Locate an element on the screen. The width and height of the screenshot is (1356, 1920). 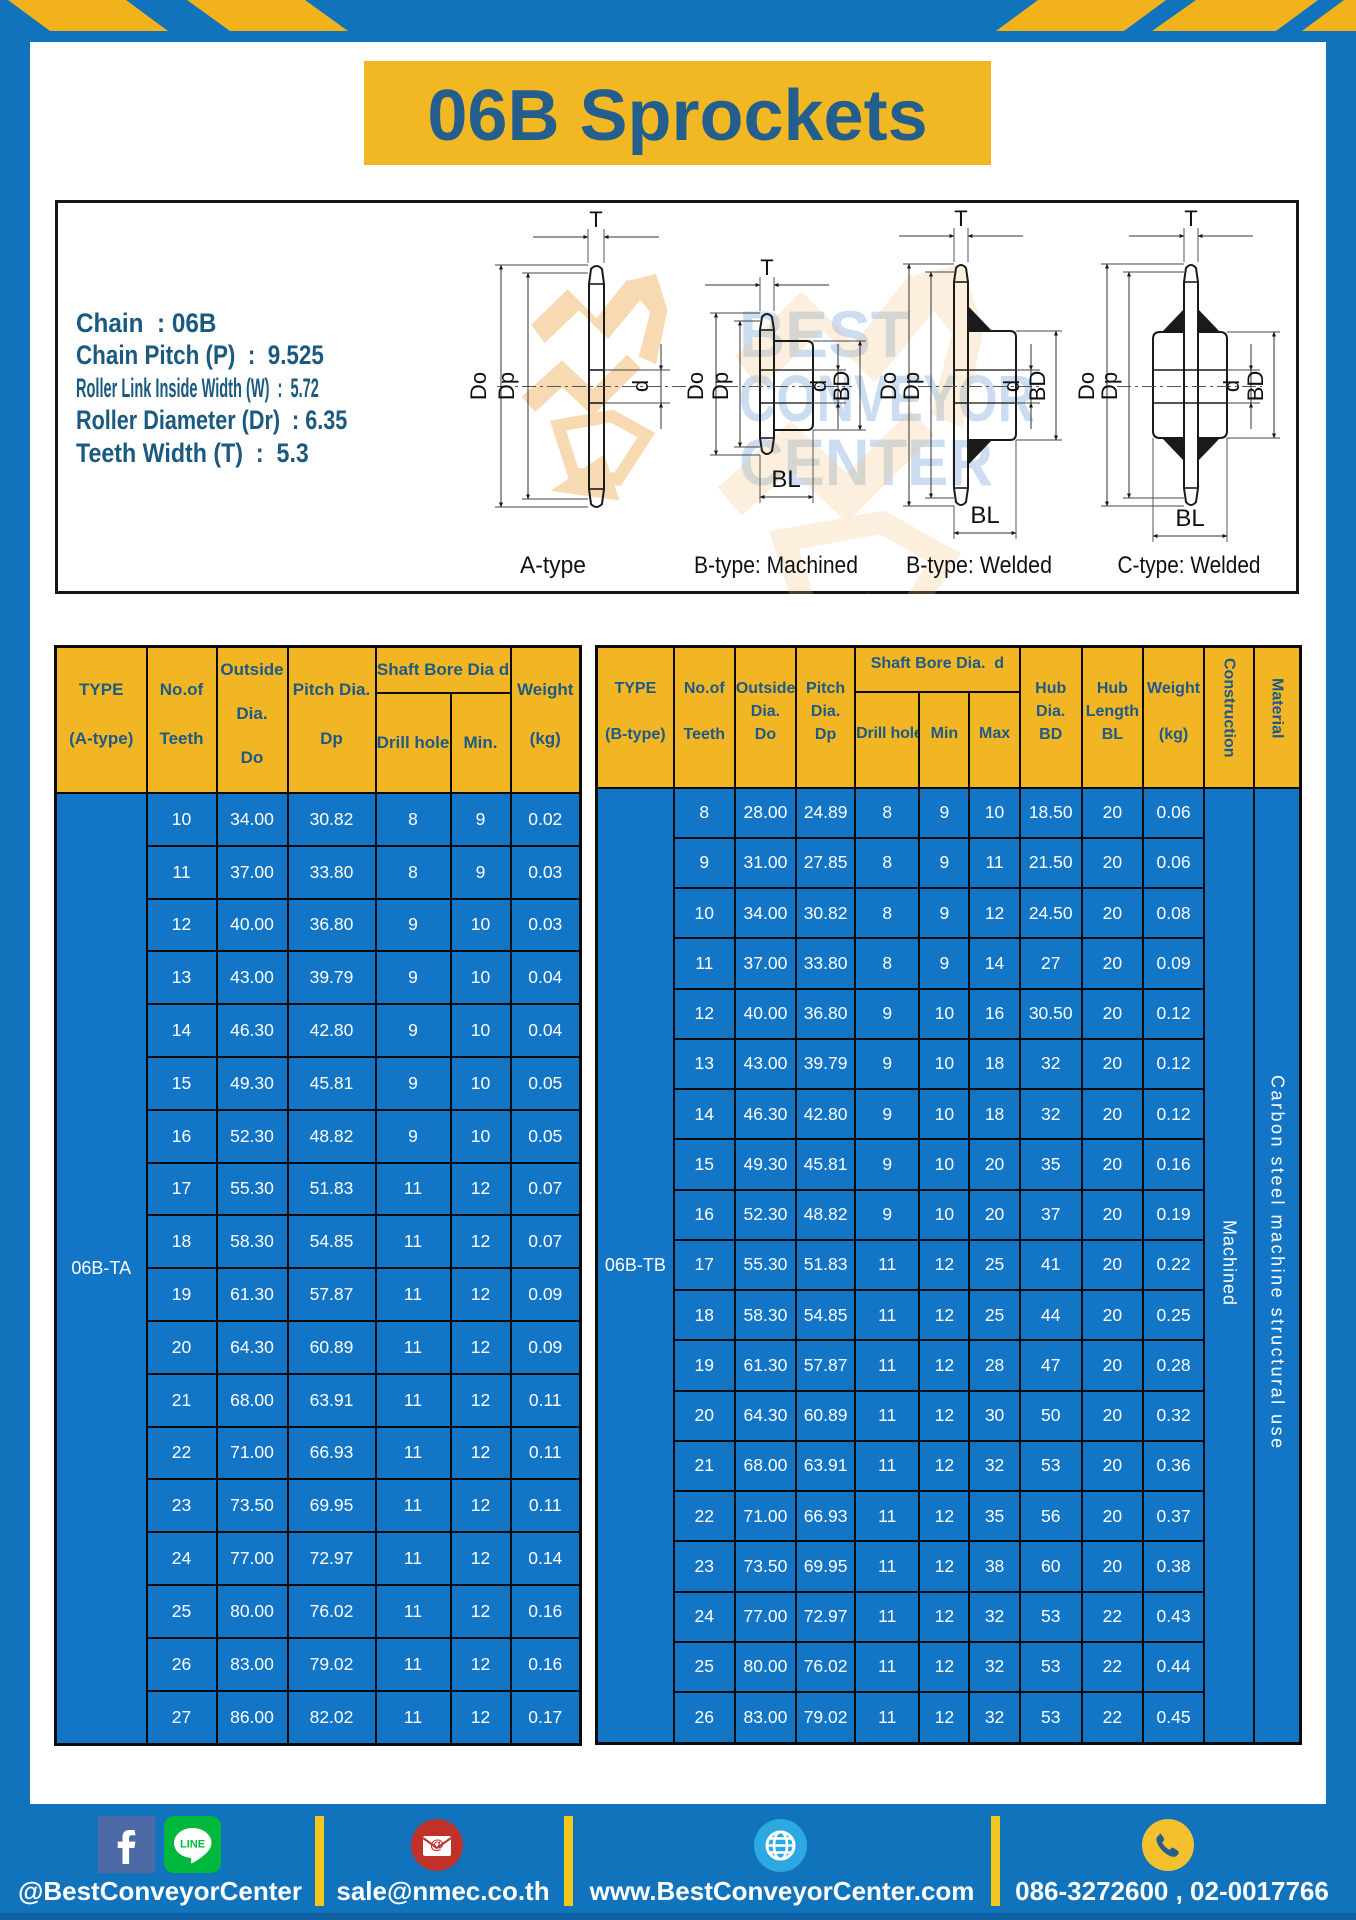
svg-text: B-type: Machined is located at coordinates (776, 565).